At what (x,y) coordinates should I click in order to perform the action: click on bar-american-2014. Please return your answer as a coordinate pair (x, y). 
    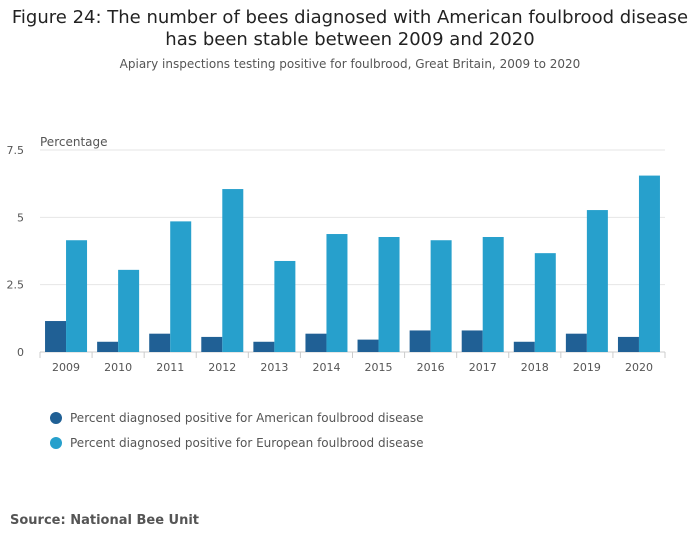
    Looking at the image, I should click on (316, 342).